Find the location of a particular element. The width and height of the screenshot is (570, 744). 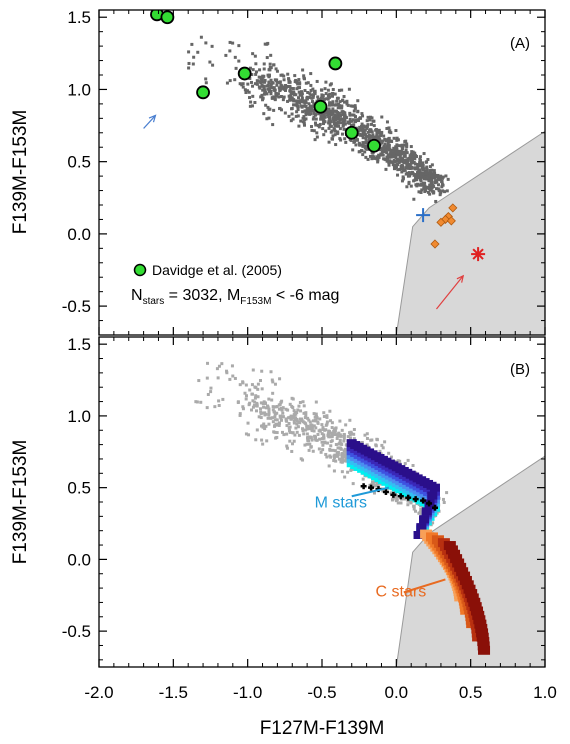

x-tick-label: 0.0 is located at coordinates (397, 692).